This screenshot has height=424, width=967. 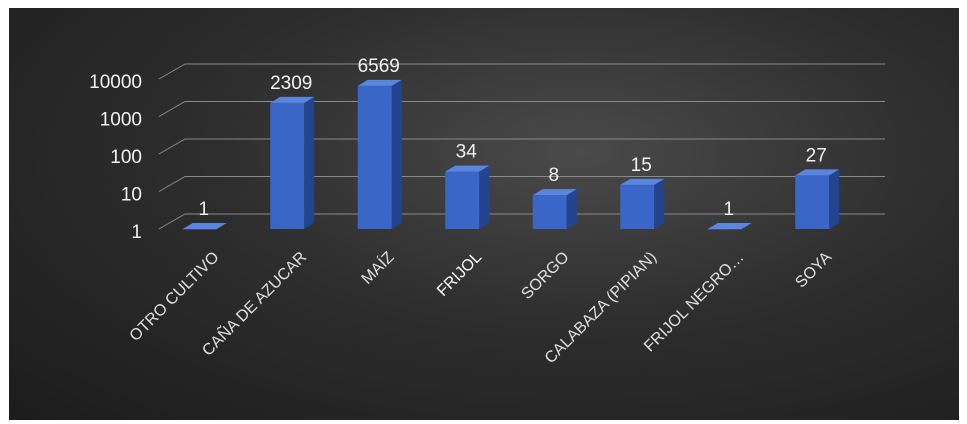 What do you see at coordinates (377, 267) in the screenshot?
I see `category-label: MAÍZ` at bounding box center [377, 267].